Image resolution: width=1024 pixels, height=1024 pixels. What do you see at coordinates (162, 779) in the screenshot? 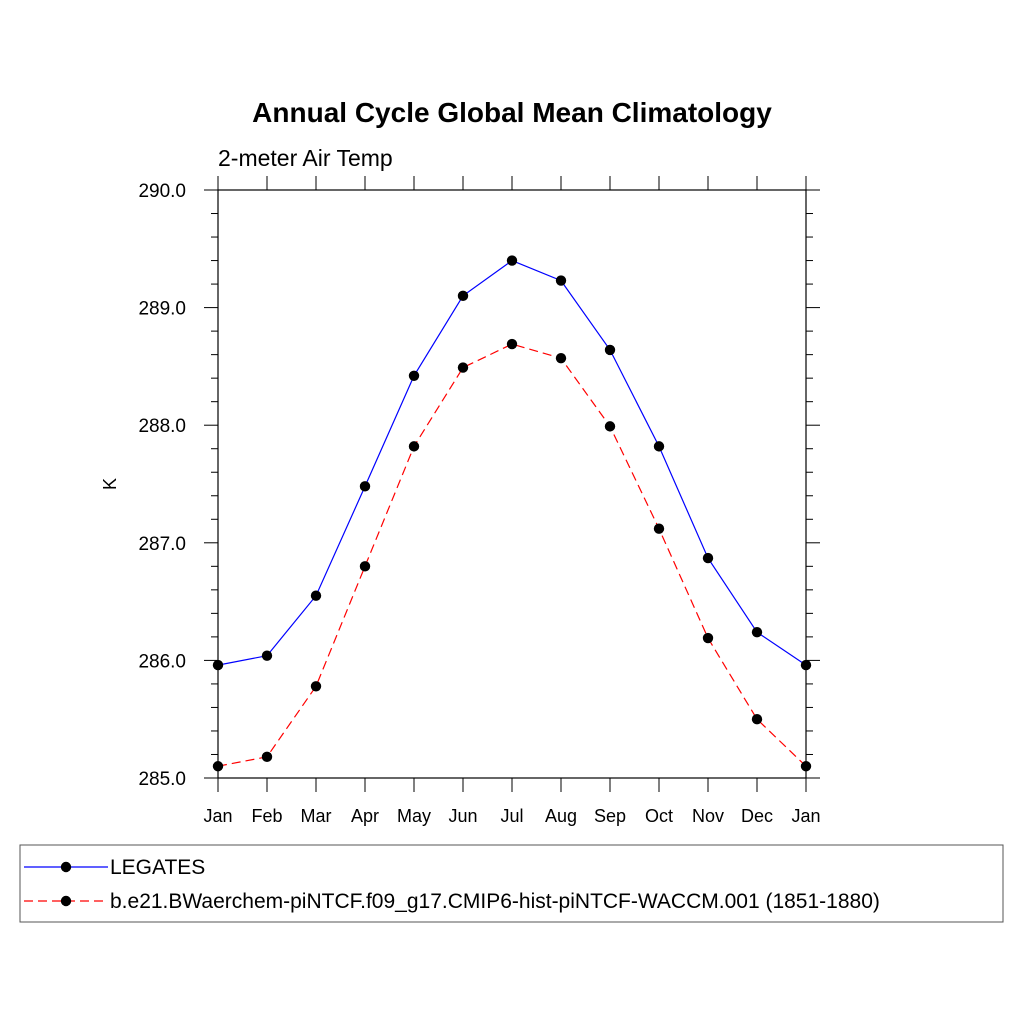
I see `ytick-label: 285.0` at bounding box center [162, 779].